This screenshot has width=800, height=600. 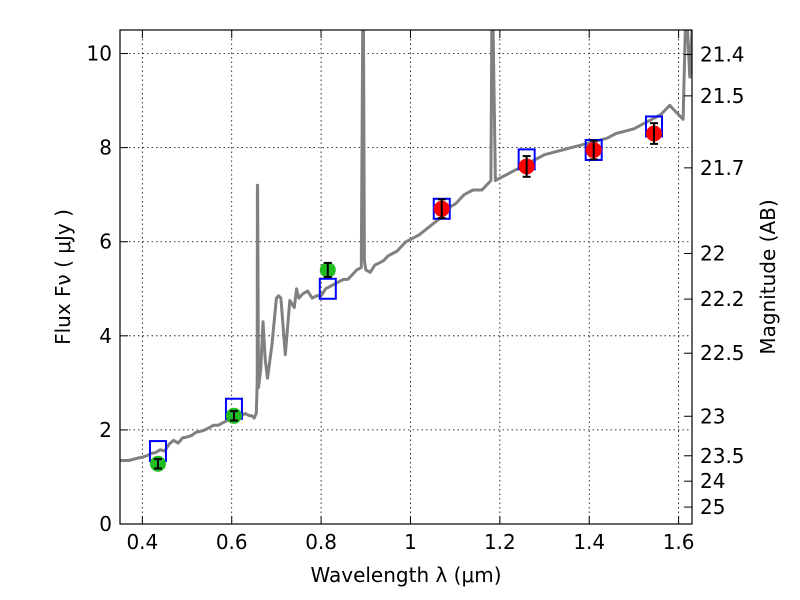 I want to click on model-photometry-square, so click(x=327, y=288).